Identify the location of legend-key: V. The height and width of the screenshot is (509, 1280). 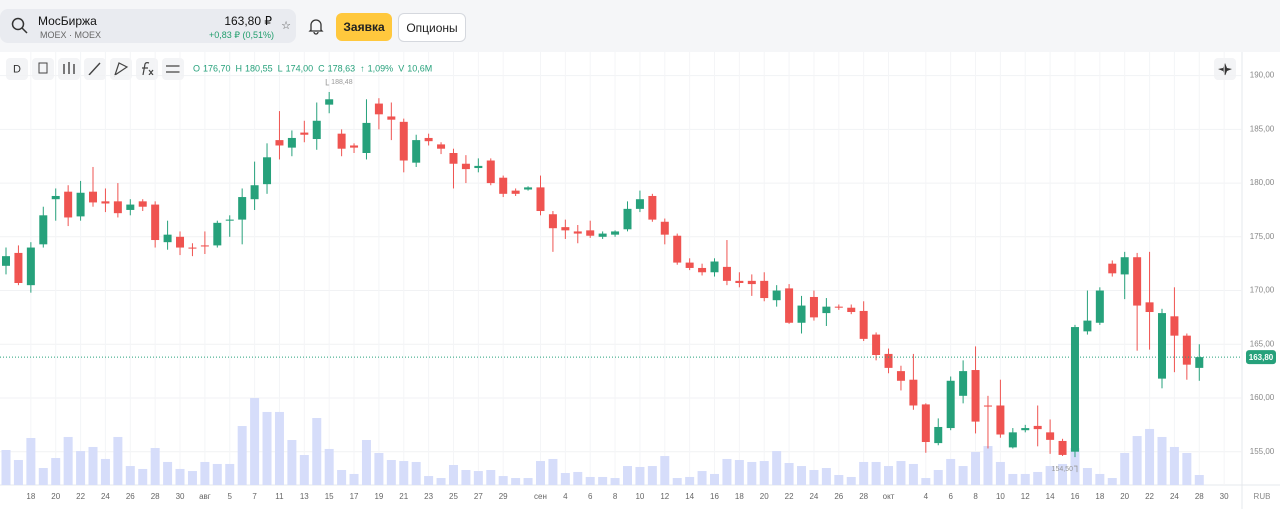
(401, 69).